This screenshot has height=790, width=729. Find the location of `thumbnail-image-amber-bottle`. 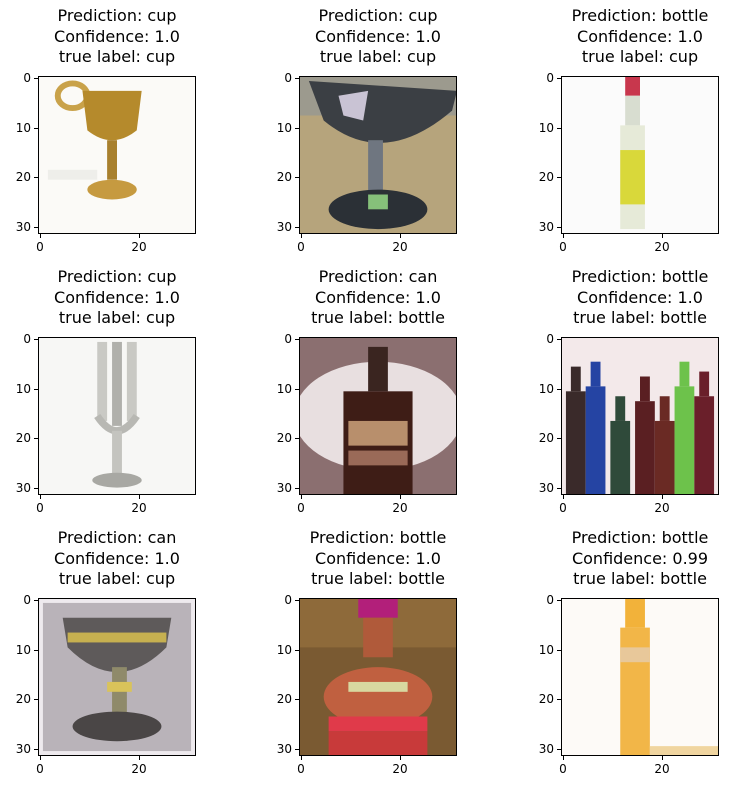

thumbnail-image-amber-bottle is located at coordinates (640, 677).